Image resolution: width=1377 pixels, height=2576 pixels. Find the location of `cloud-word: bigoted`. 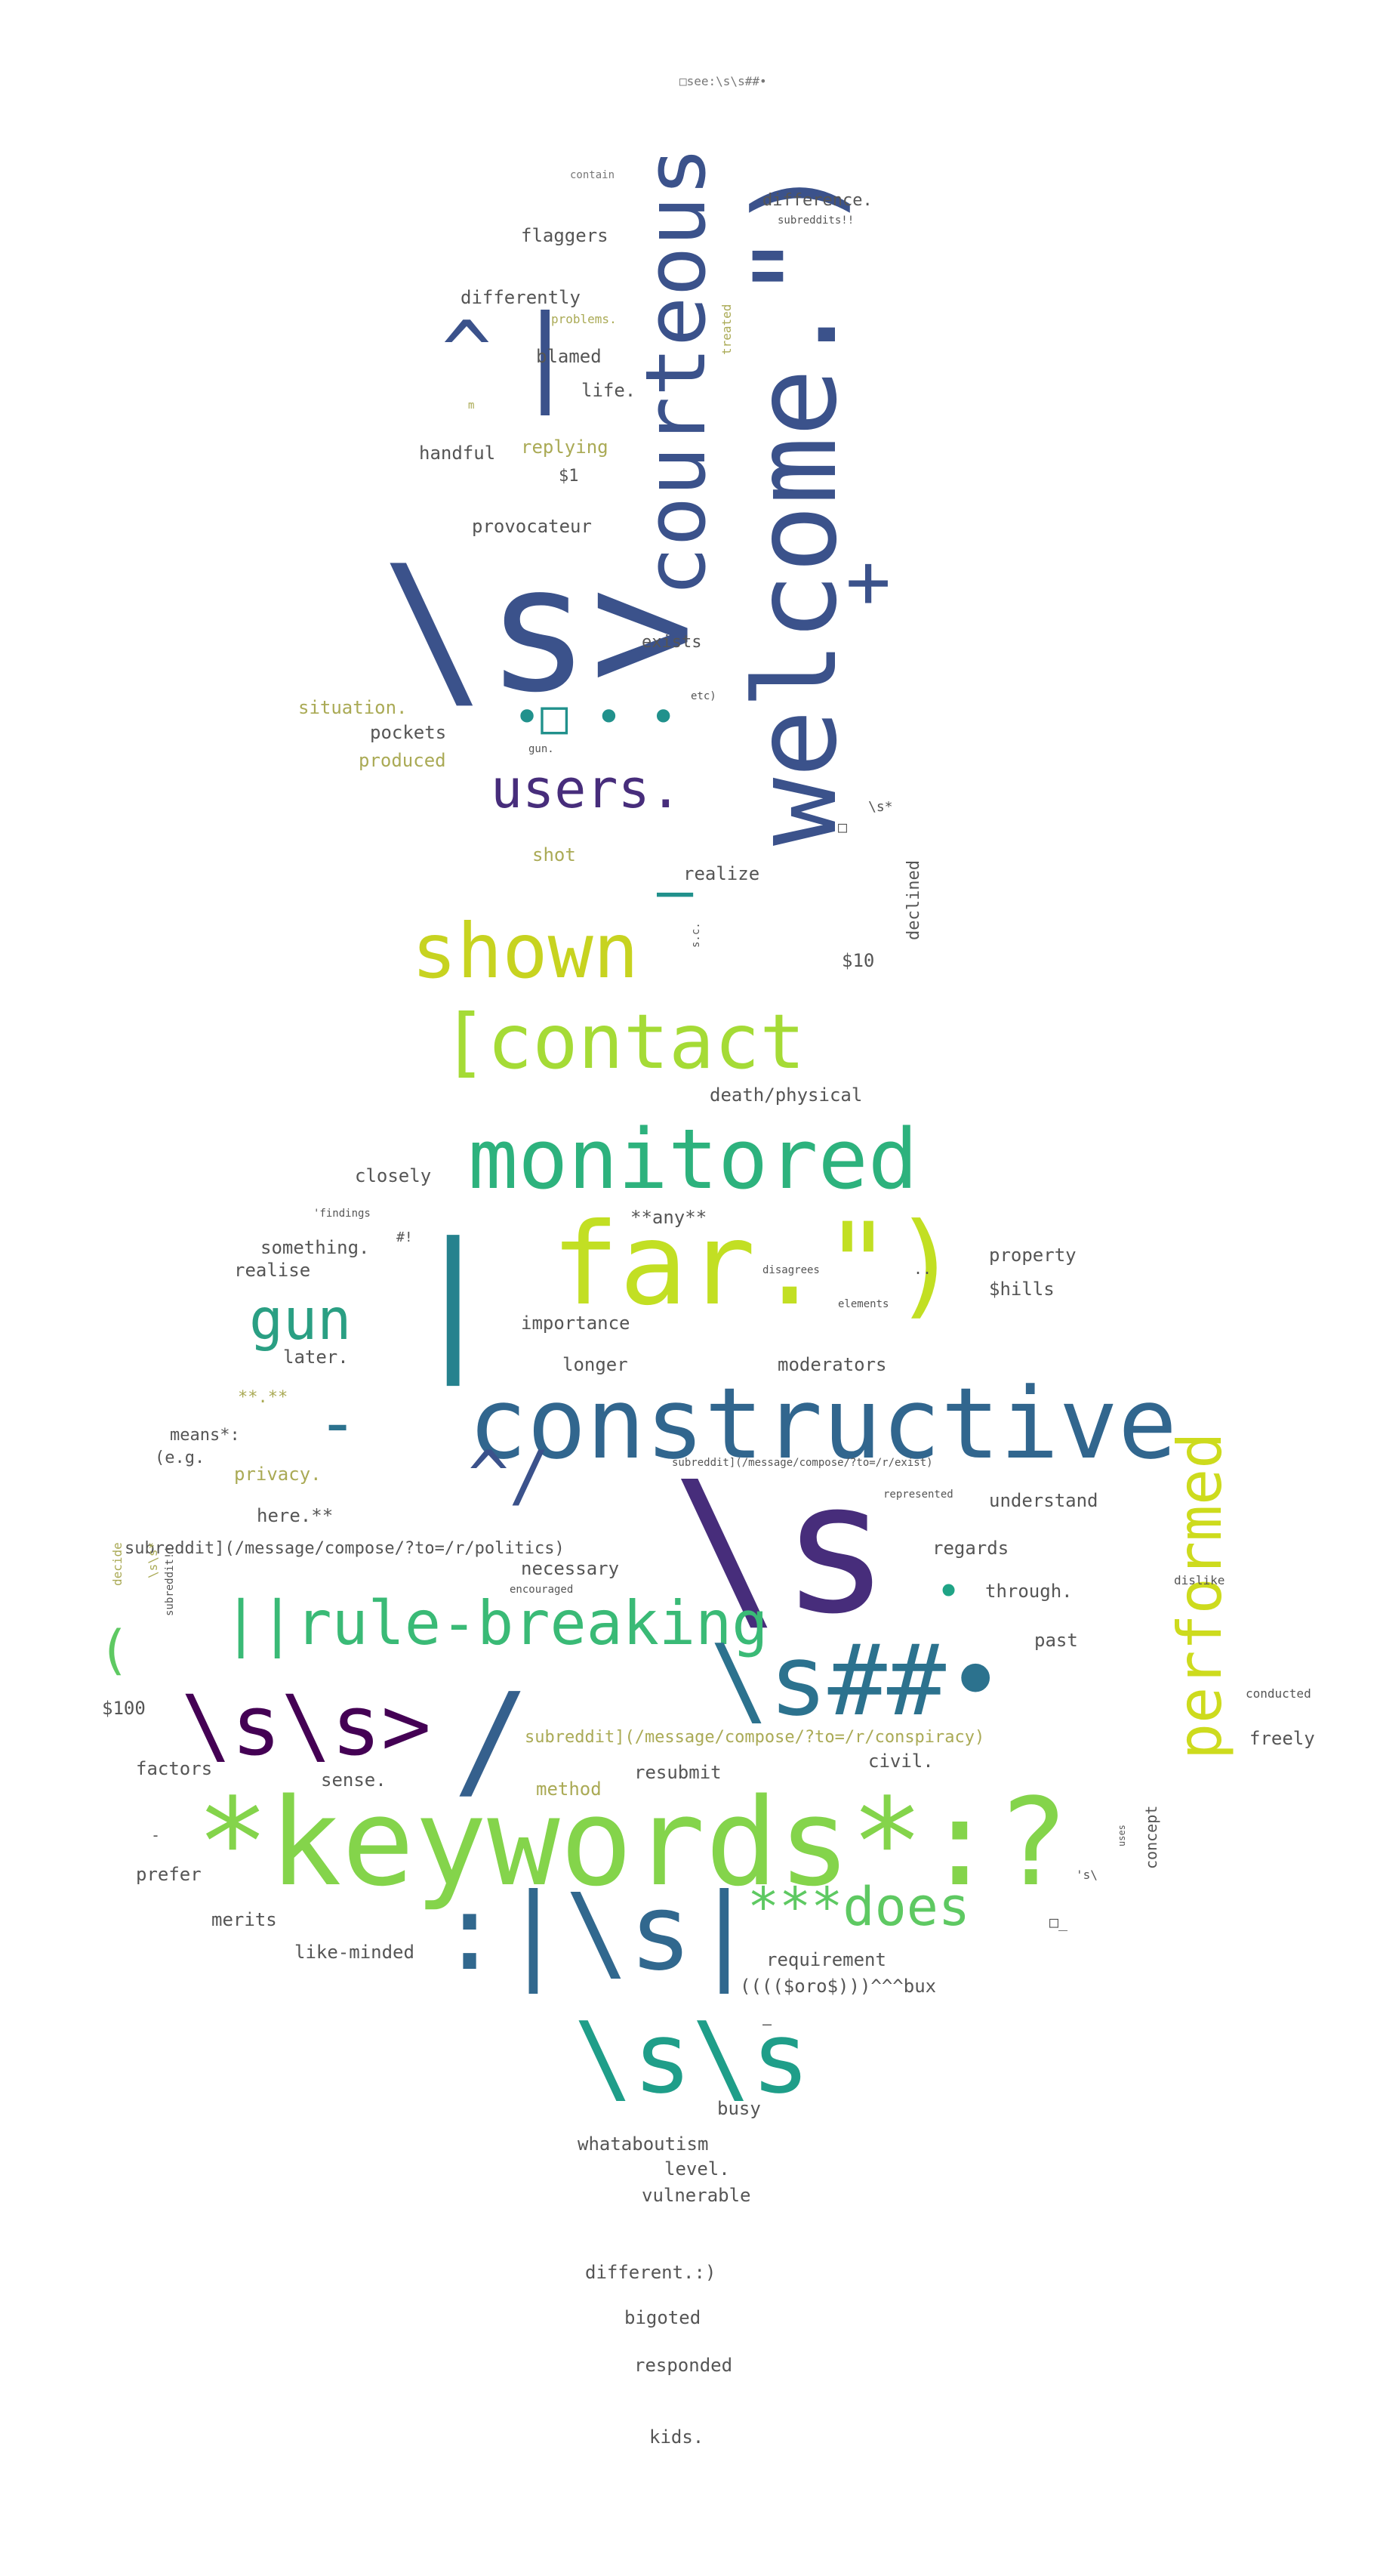

cloud-word: bigoted is located at coordinates (662, 2317).